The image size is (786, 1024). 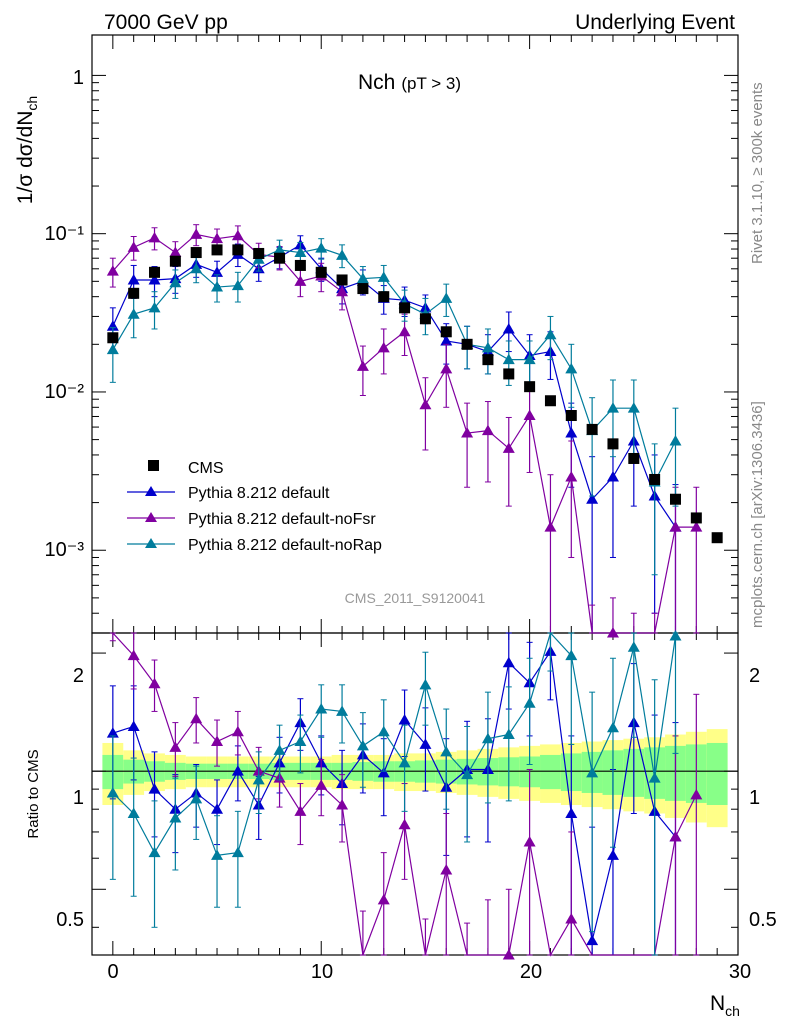 What do you see at coordinates (757, 173) in the screenshot?
I see `rivet-label: Rivet 3.1.10, ≥ 300k events` at bounding box center [757, 173].